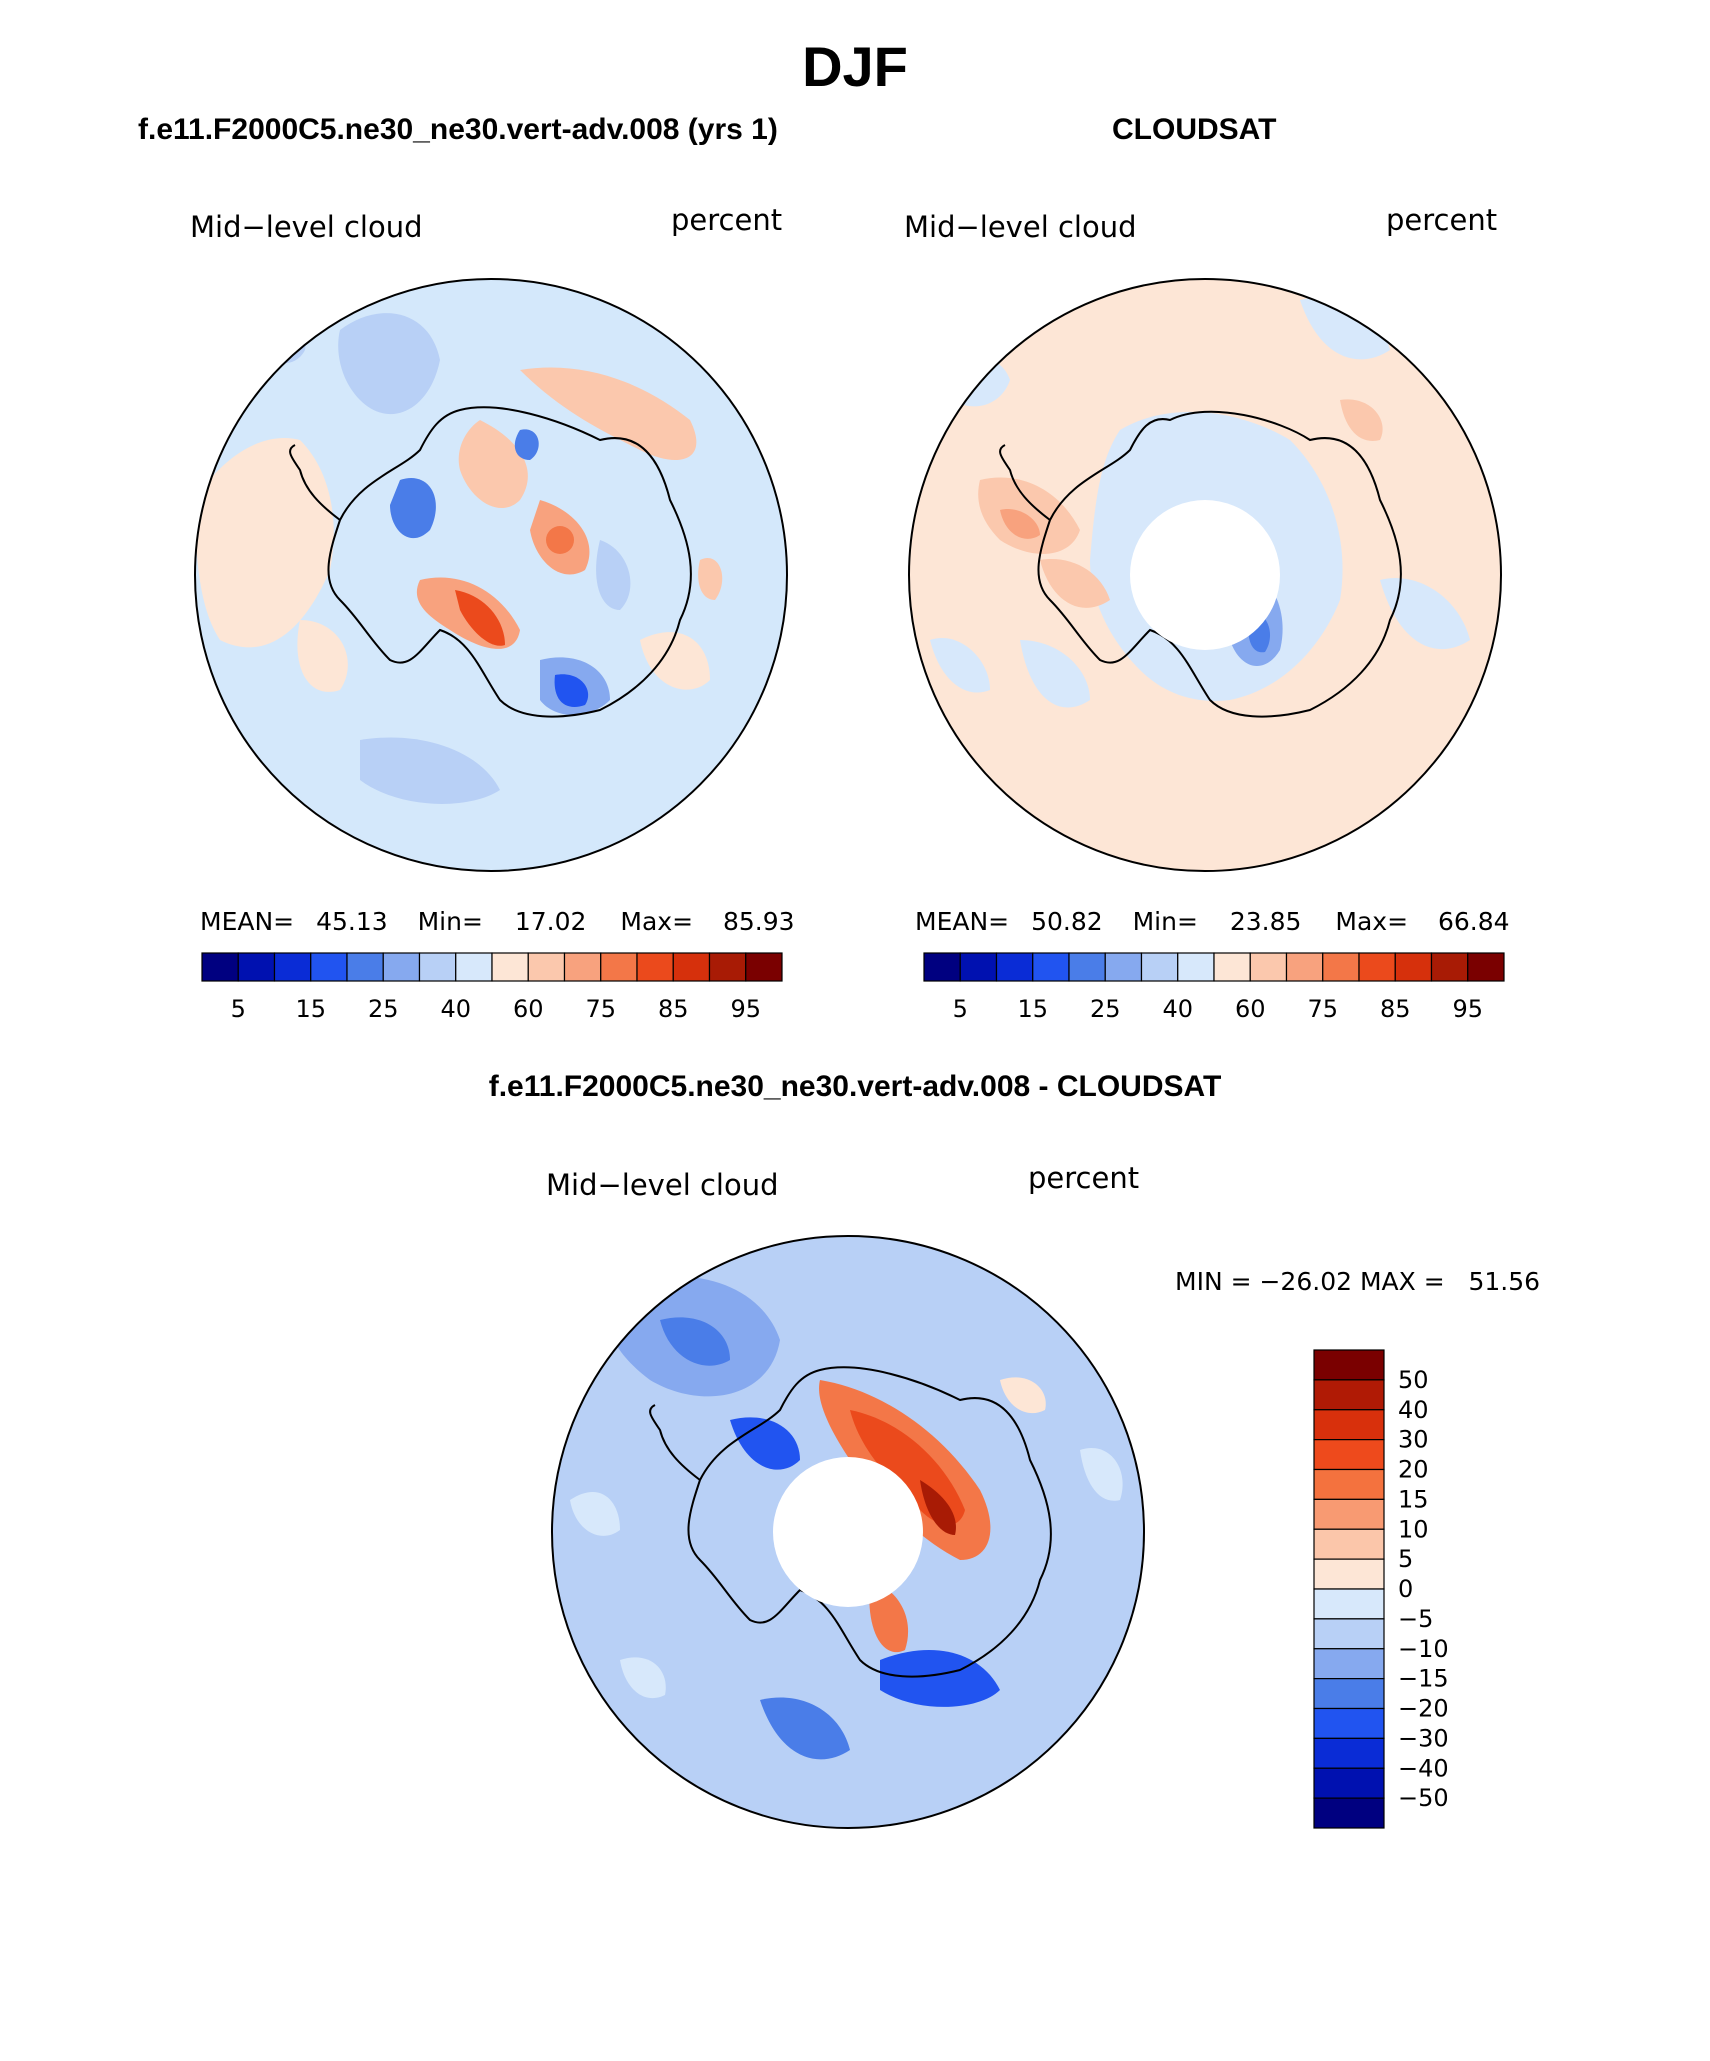 The height and width of the screenshot is (2061, 1710). What do you see at coordinates (1105, 1009) in the screenshot?
I see `panel2-colorbar-tick-label: 25` at bounding box center [1105, 1009].